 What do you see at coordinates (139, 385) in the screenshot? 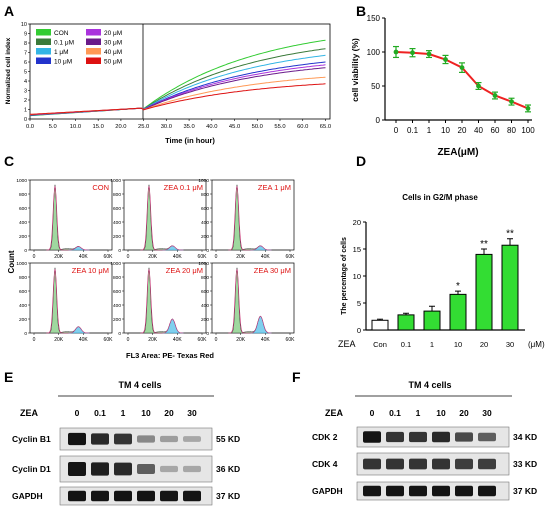
I see `panel-e-cell-line: TM 4 cells` at bounding box center [139, 385].